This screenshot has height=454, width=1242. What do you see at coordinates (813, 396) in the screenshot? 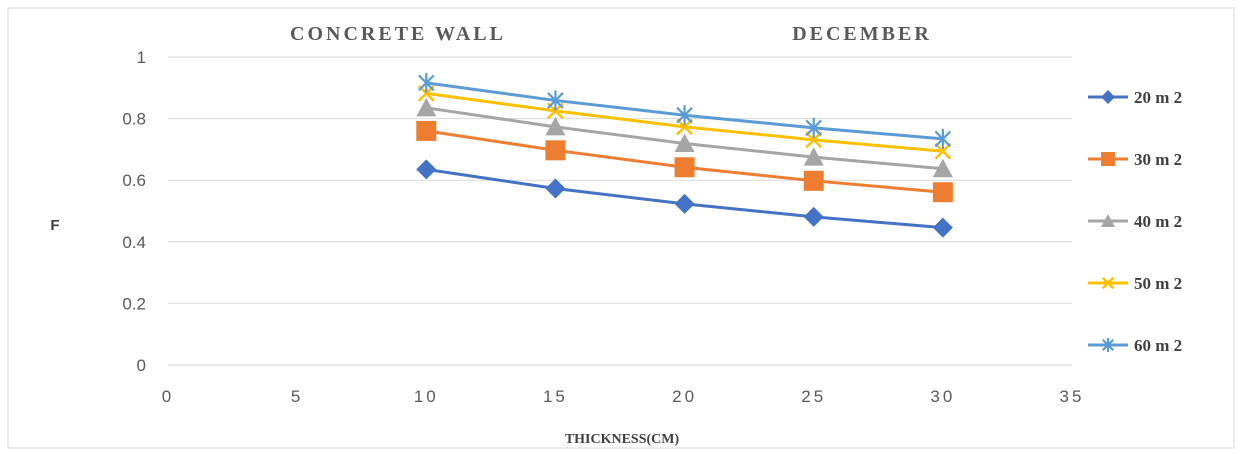
I see `x-tick-label: 25` at bounding box center [813, 396].